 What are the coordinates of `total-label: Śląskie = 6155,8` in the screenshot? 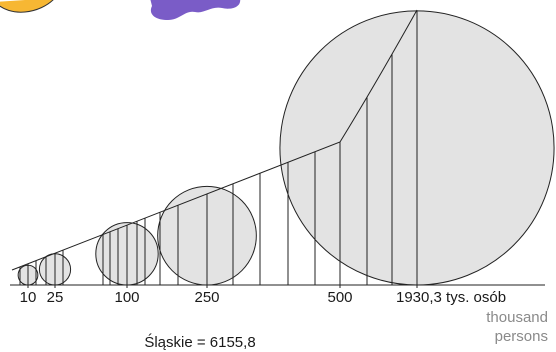 It's located at (199, 342).